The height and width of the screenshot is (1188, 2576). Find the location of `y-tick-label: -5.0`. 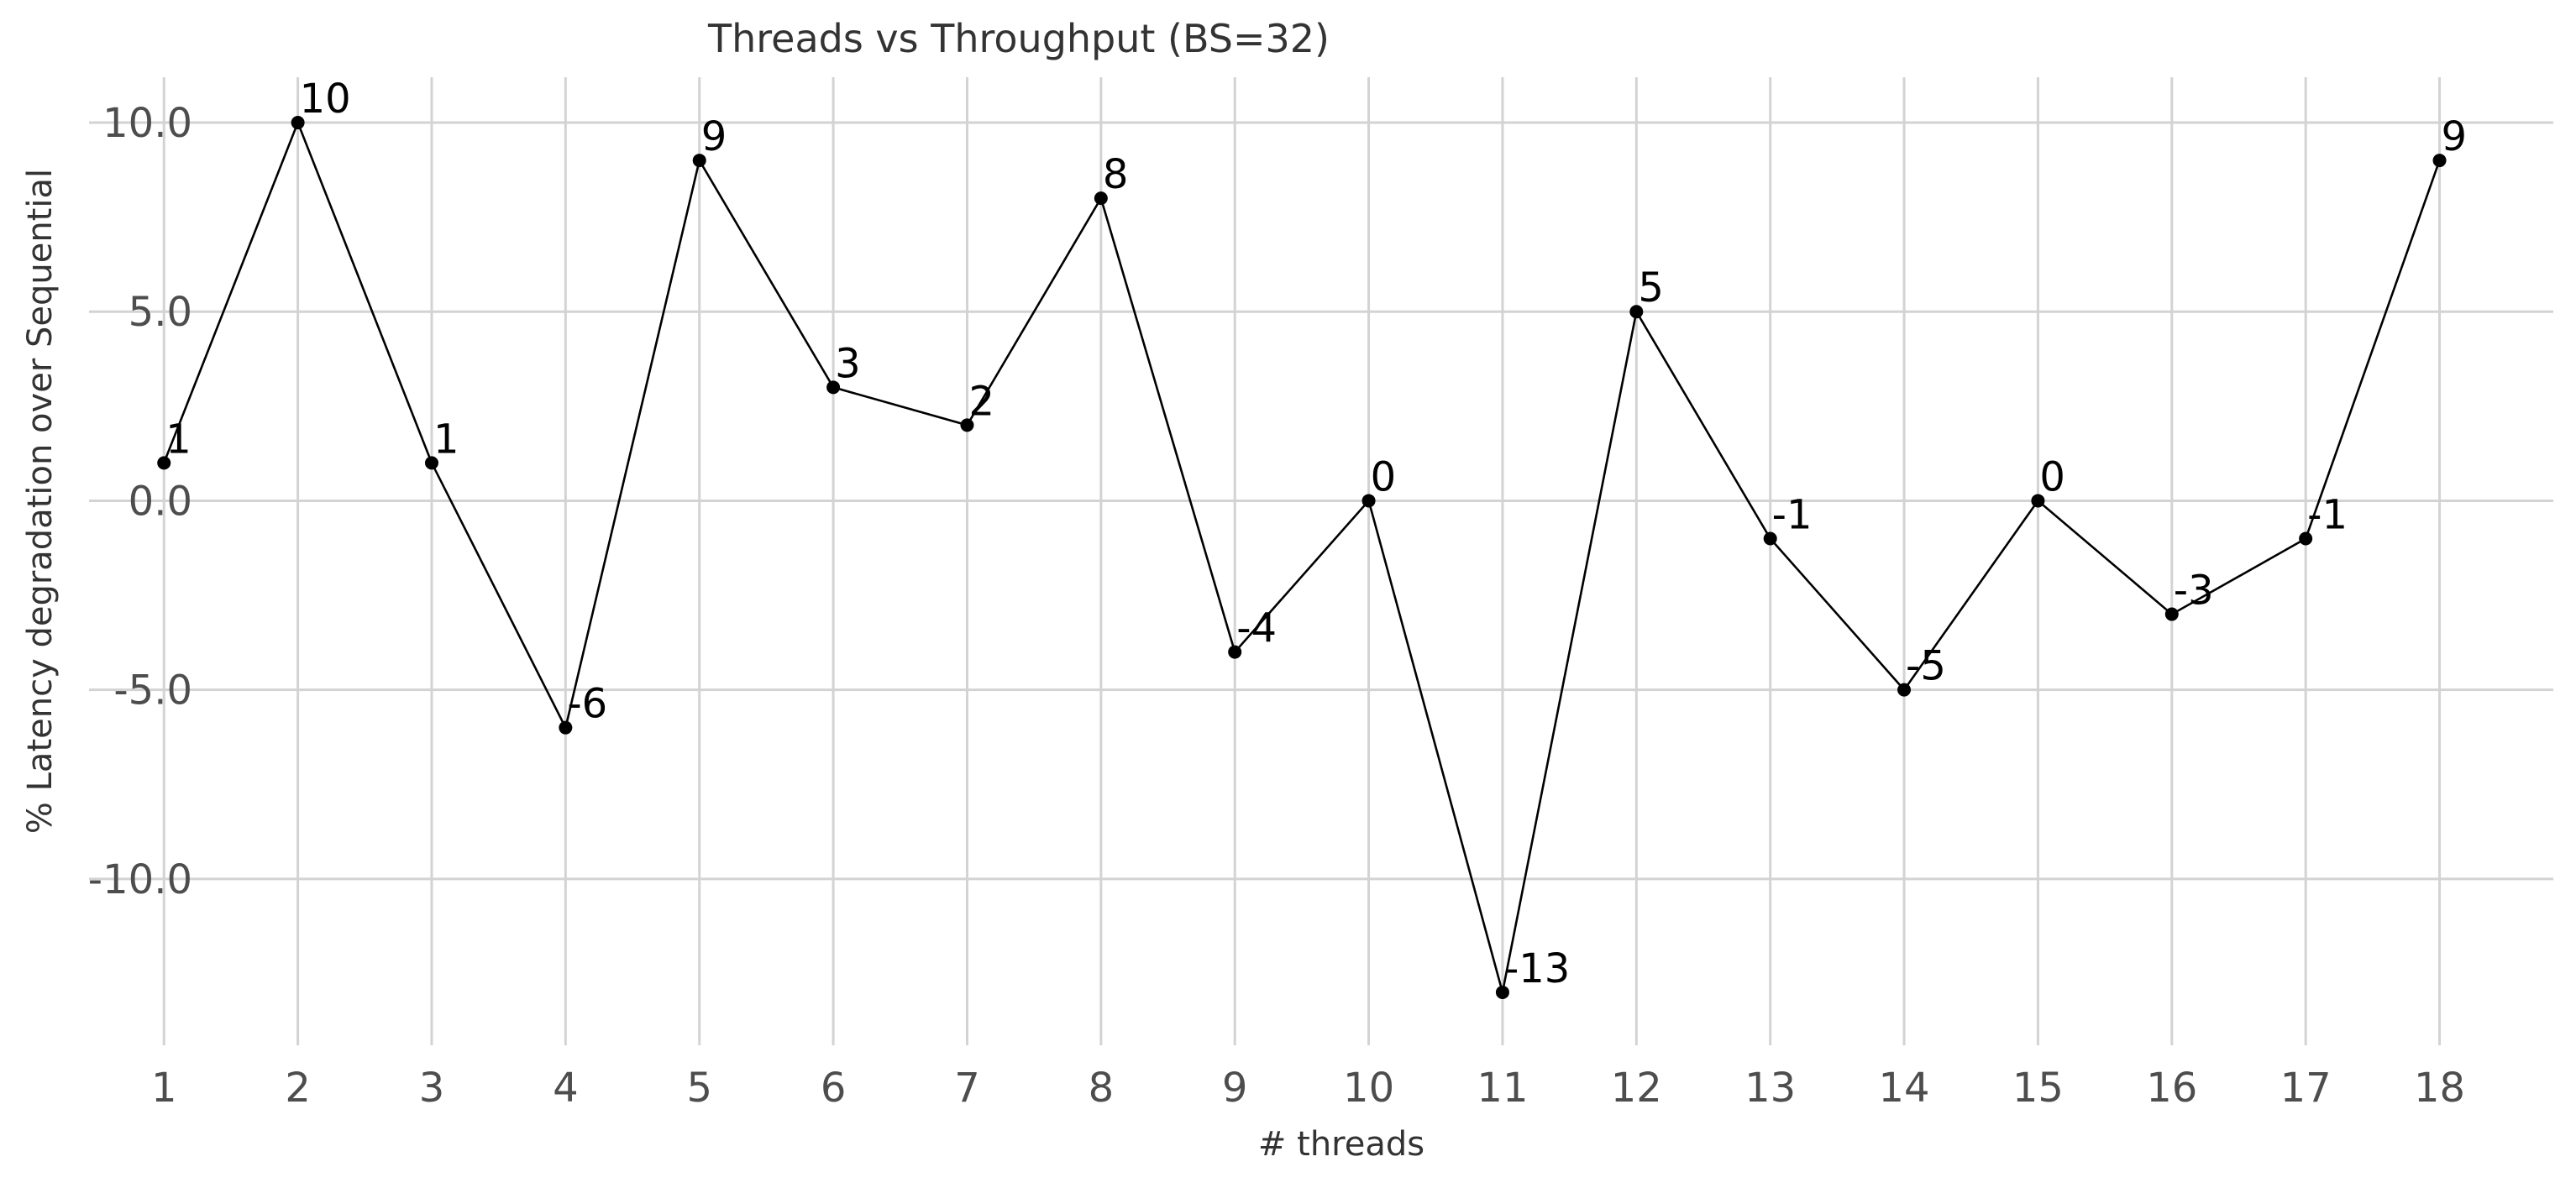

y-tick-label: -5.0 is located at coordinates (152, 690).